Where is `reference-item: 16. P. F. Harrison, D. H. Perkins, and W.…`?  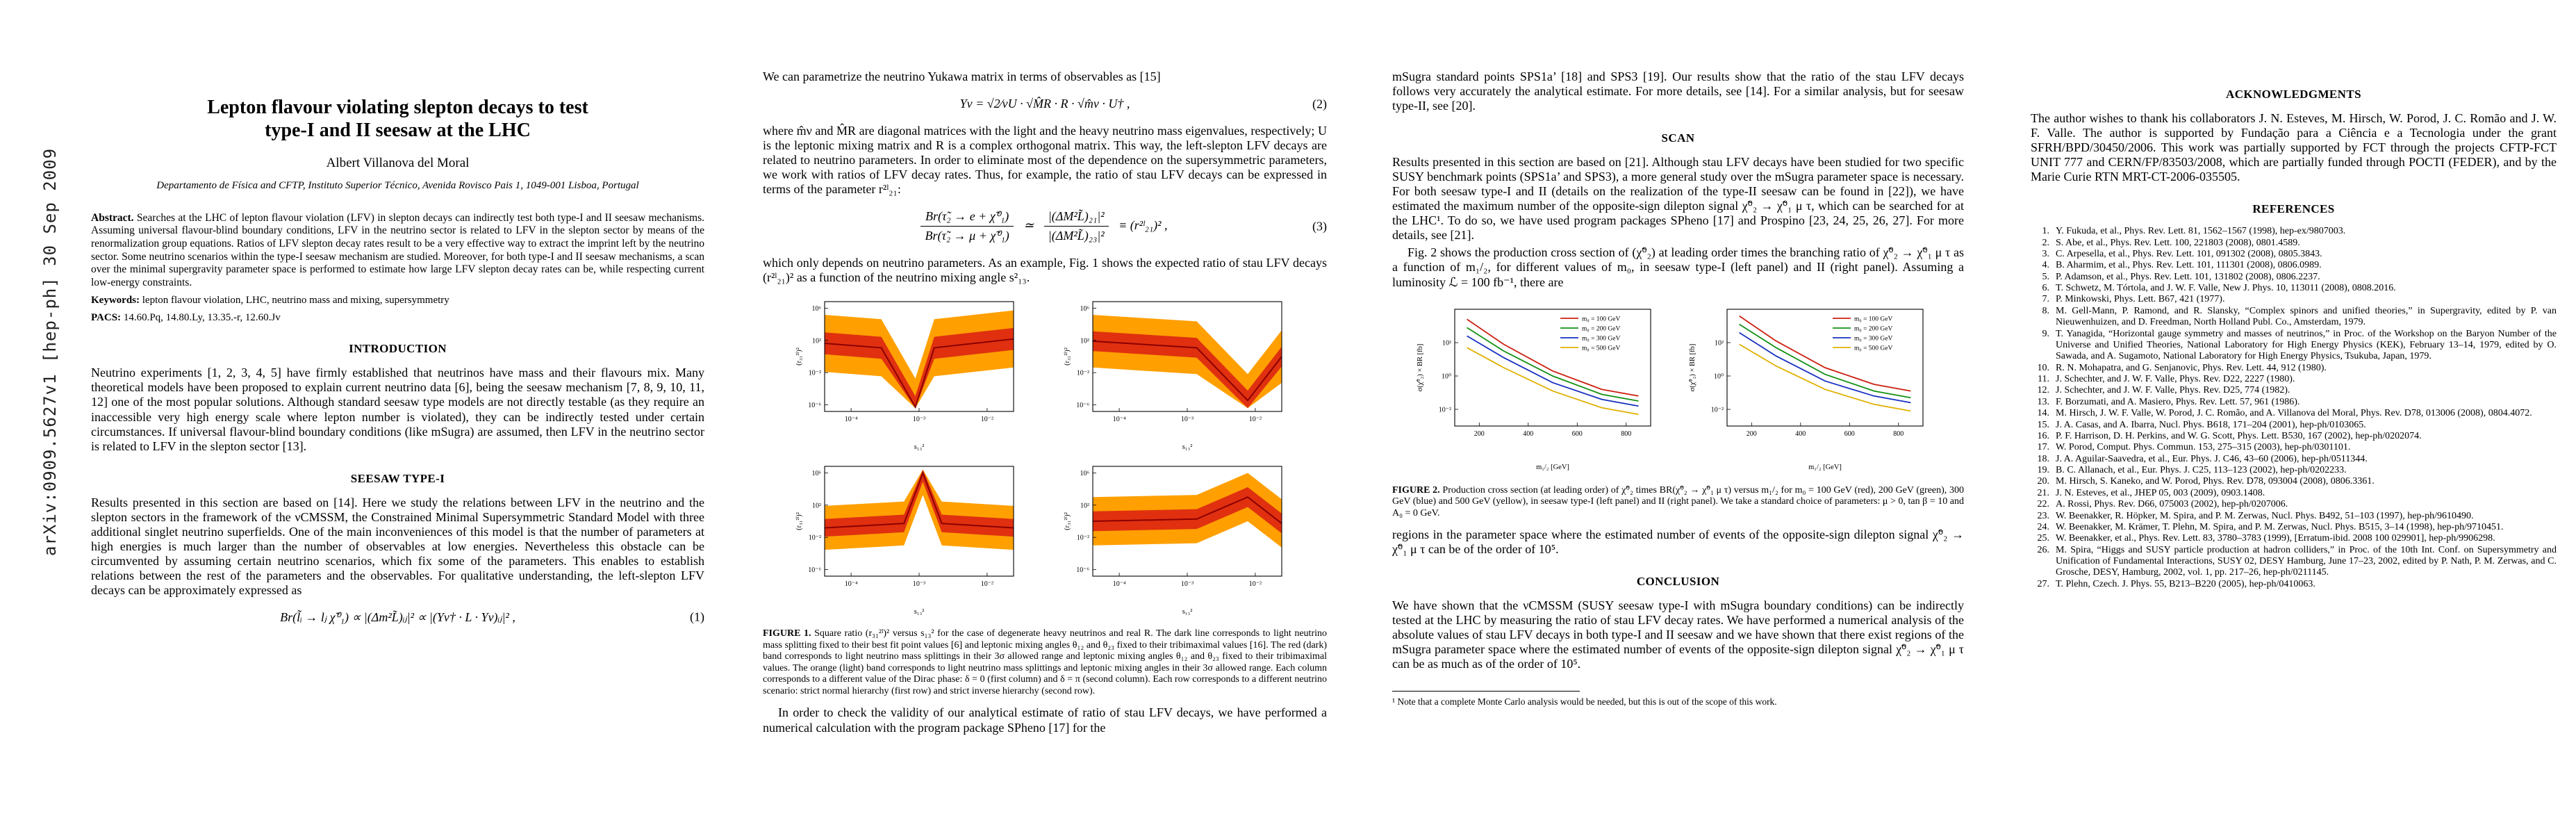 reference-item: 16. P. F. Harrison, D. H. Perkins, and W.… is located at coordinates (2294, 436).